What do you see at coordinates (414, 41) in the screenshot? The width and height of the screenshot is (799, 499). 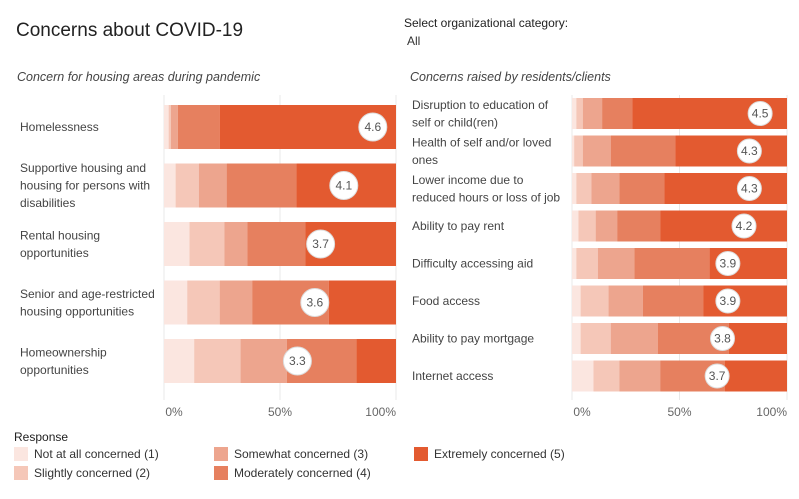 I see `organizational-category-filter: All` at bounding box center [414, 41].